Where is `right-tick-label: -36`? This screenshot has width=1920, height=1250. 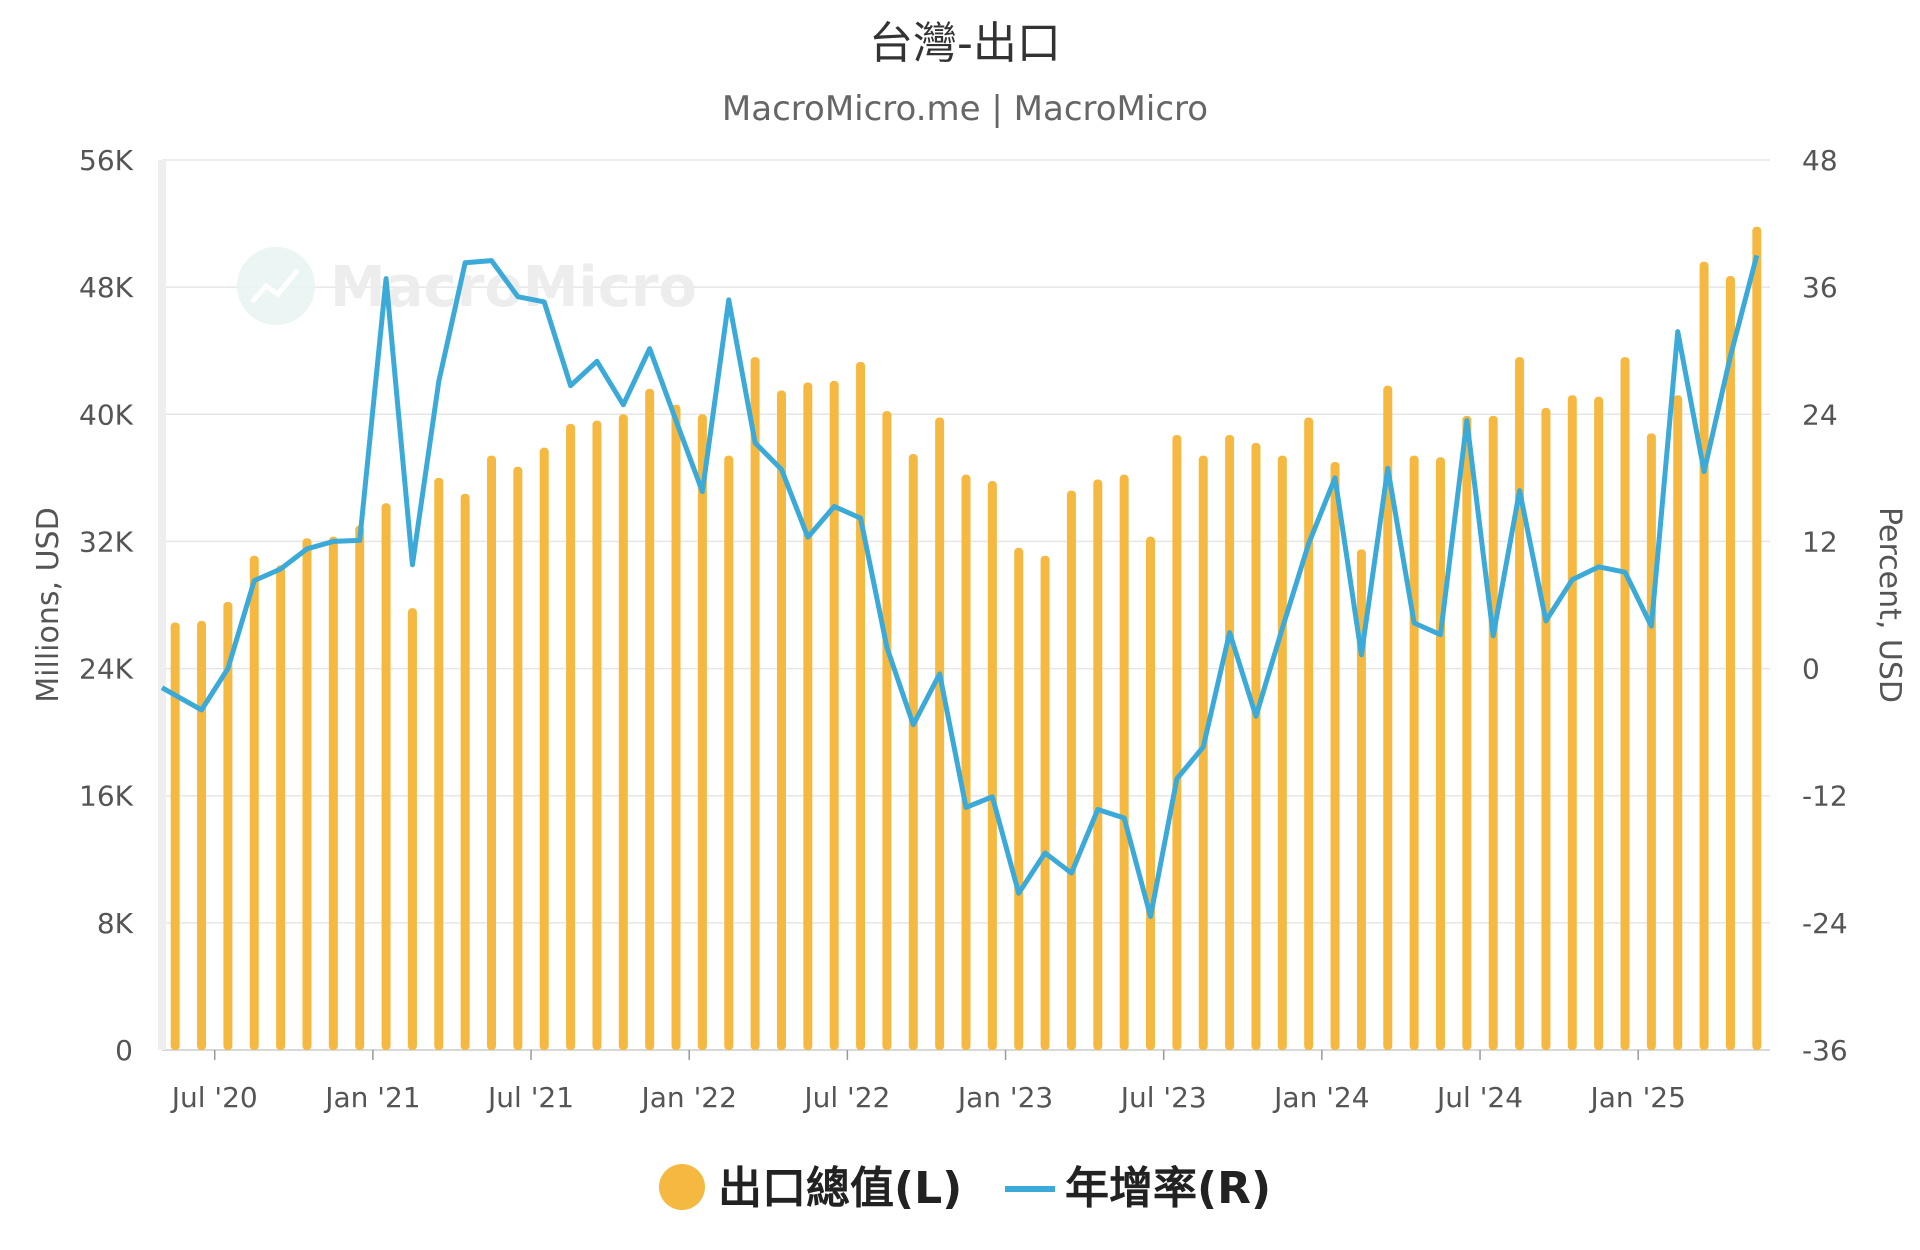 right-tick-label: -36 is located at coordinates (1825, 1050).